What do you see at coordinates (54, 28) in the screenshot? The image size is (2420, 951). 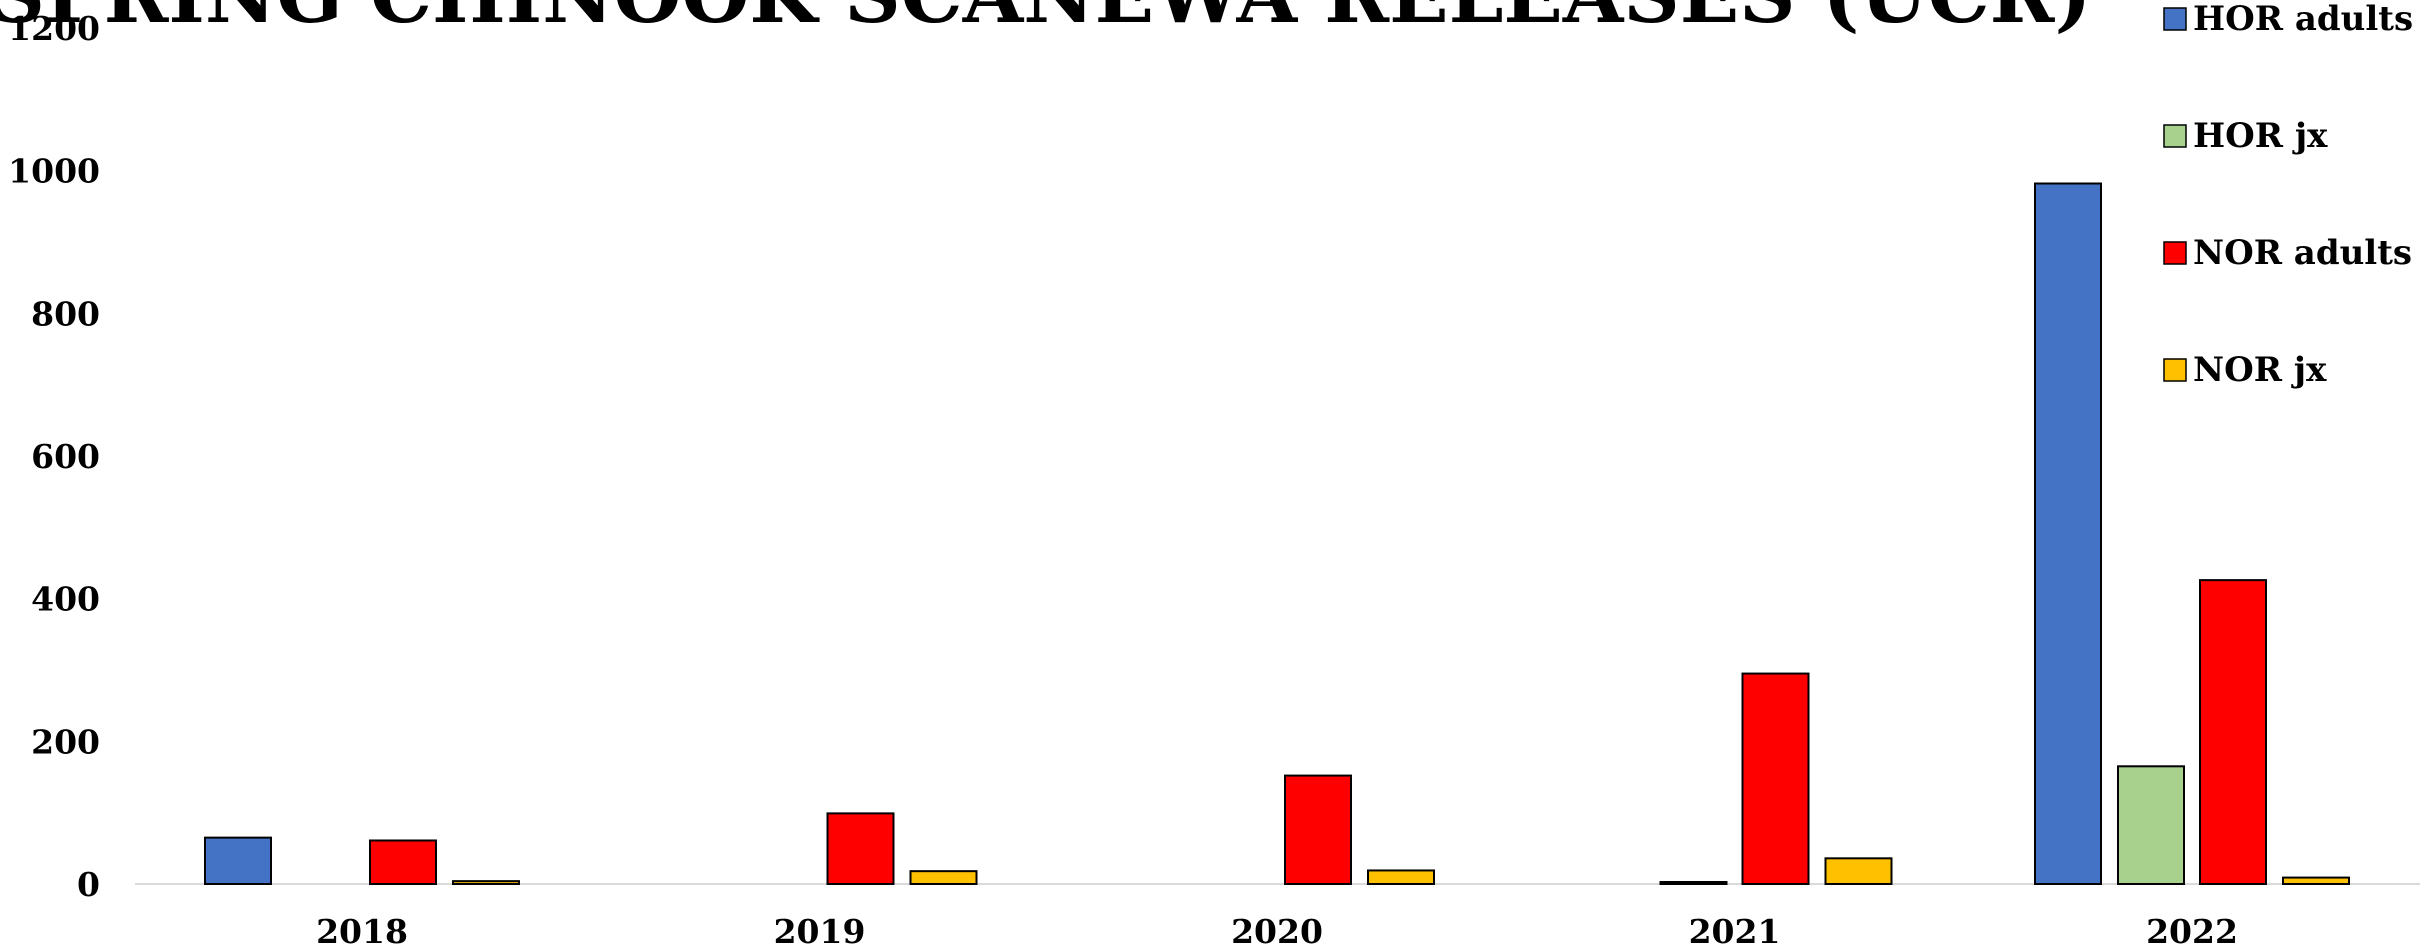 I see `y-tick-label: 1200` at bounding box center [54, 28].